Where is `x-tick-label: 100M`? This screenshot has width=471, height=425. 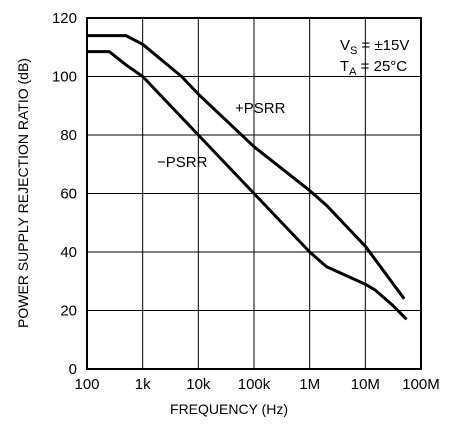
x-tick-label: 100M is located at coordinates (421, 384).